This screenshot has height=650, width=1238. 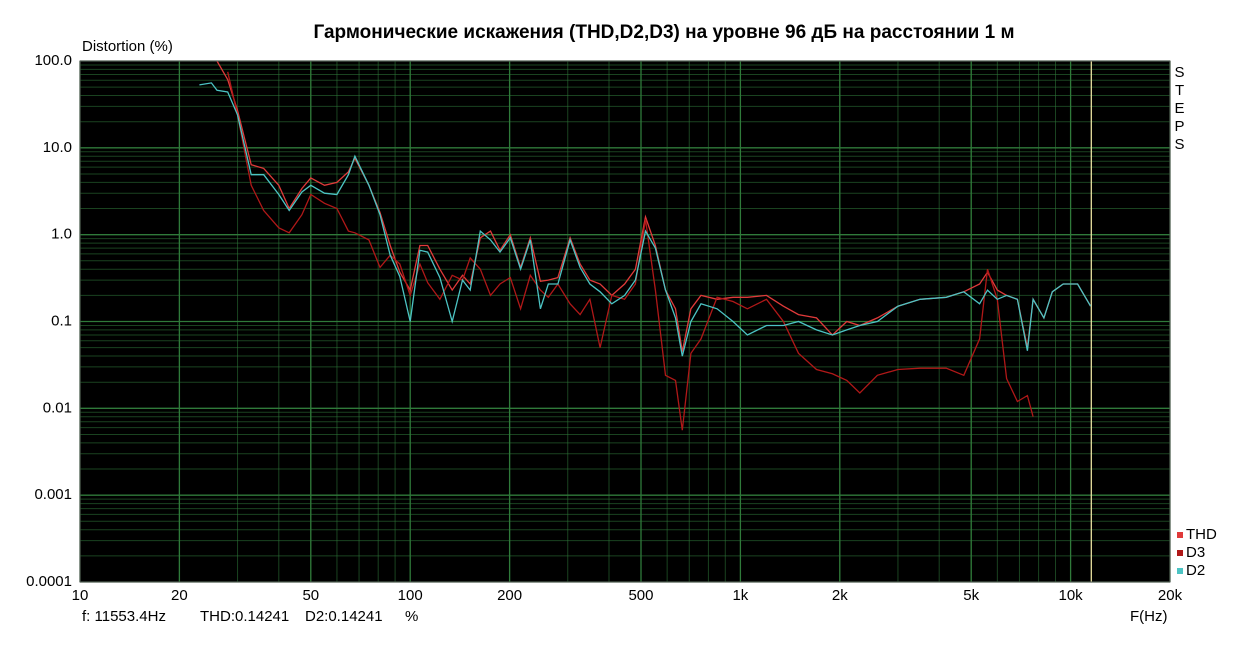 I want to click on y-tick-label: 10.0, so click(x=57, y=147).